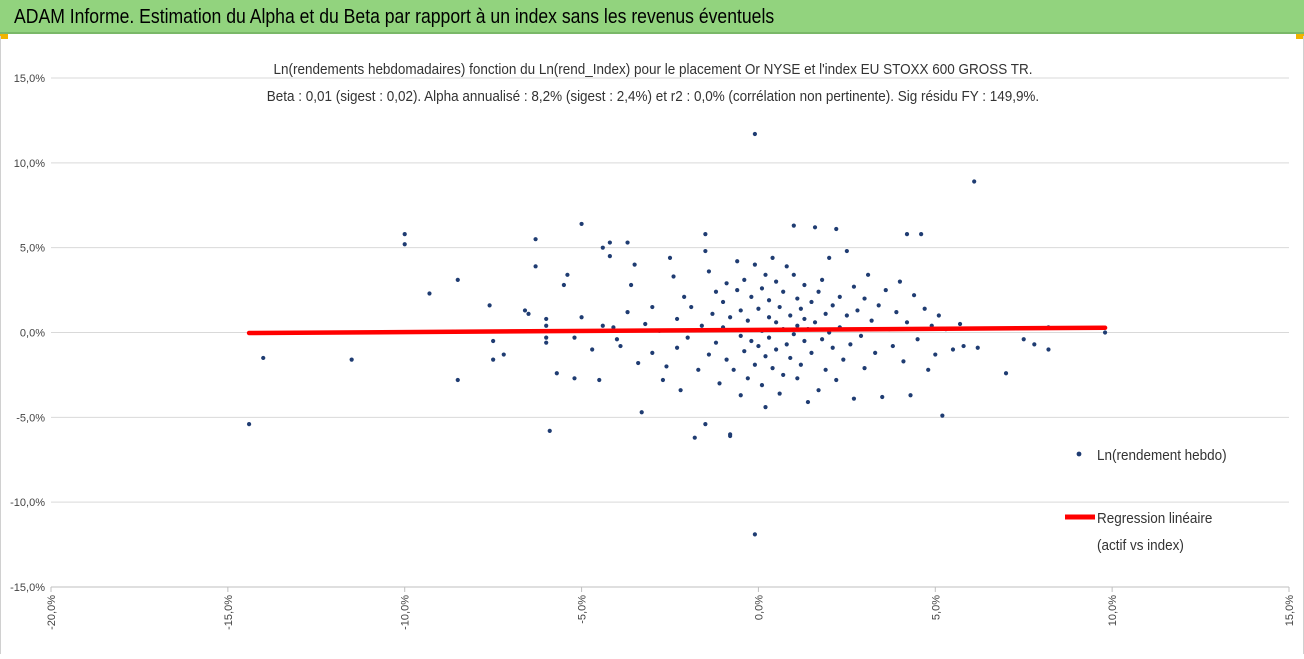 This screenshot has width=1304, height=659. I want to click on y-tick-label: 0,0%, so click(32, 334).